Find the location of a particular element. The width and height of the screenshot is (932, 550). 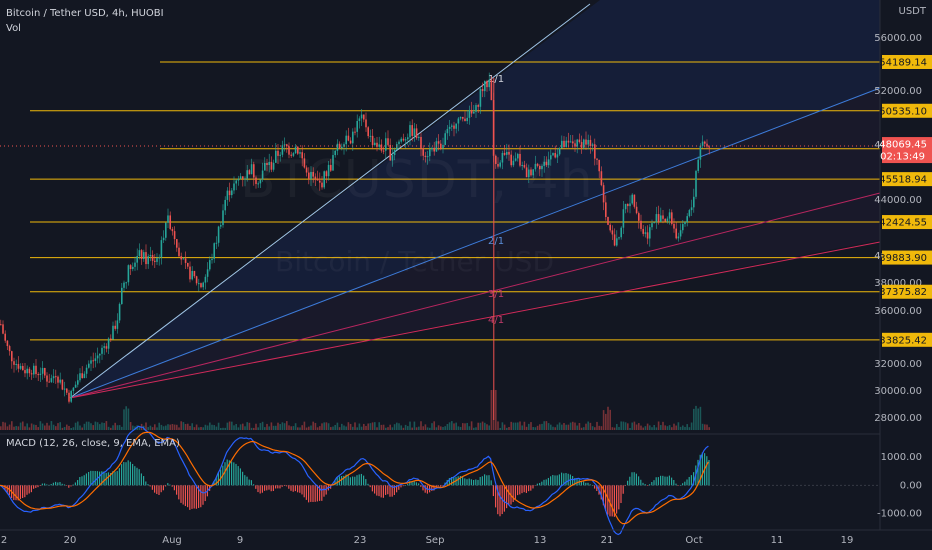

price-tick-label: 44000.00 is located at coordinates (898, 200).